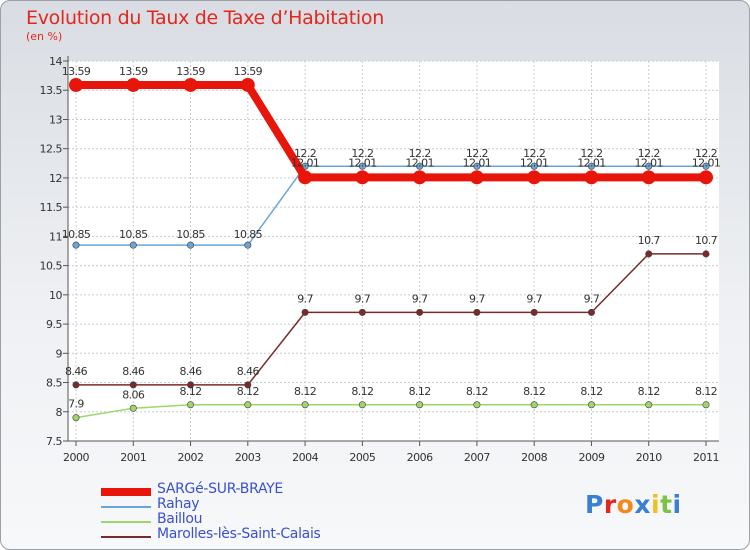 The image size is (750, 550). What do you see at coordinates (706, 457) in the screenshot?
I see `x-tick-label: 2011` at bounding box center [706, 457].